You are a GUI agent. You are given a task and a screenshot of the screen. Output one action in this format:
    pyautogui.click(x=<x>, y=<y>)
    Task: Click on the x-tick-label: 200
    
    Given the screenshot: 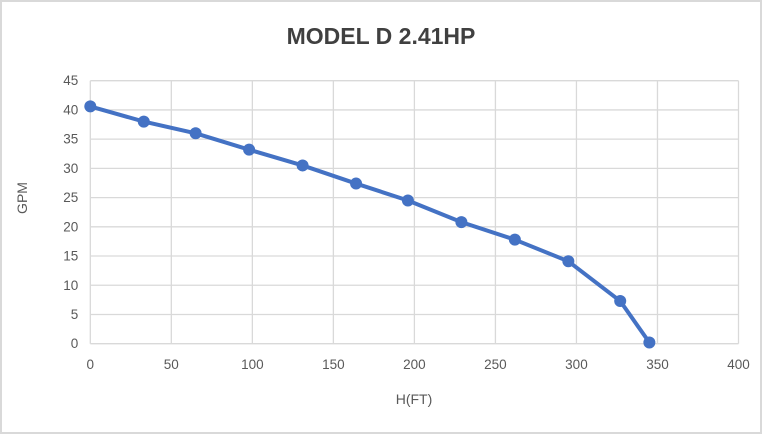 What is the action you would take?
    pyautogui.click(x=414, y=364)
    